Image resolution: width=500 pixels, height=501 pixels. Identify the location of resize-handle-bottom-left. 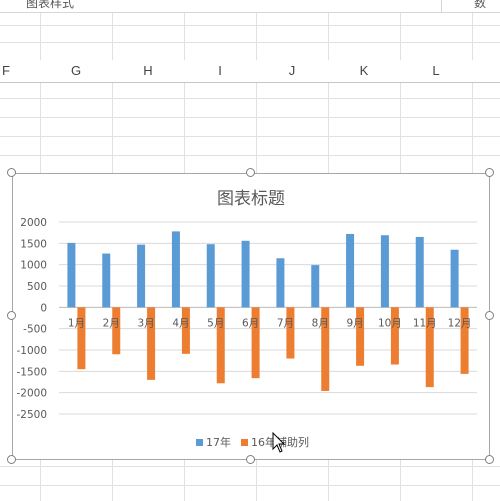
(11, 459).